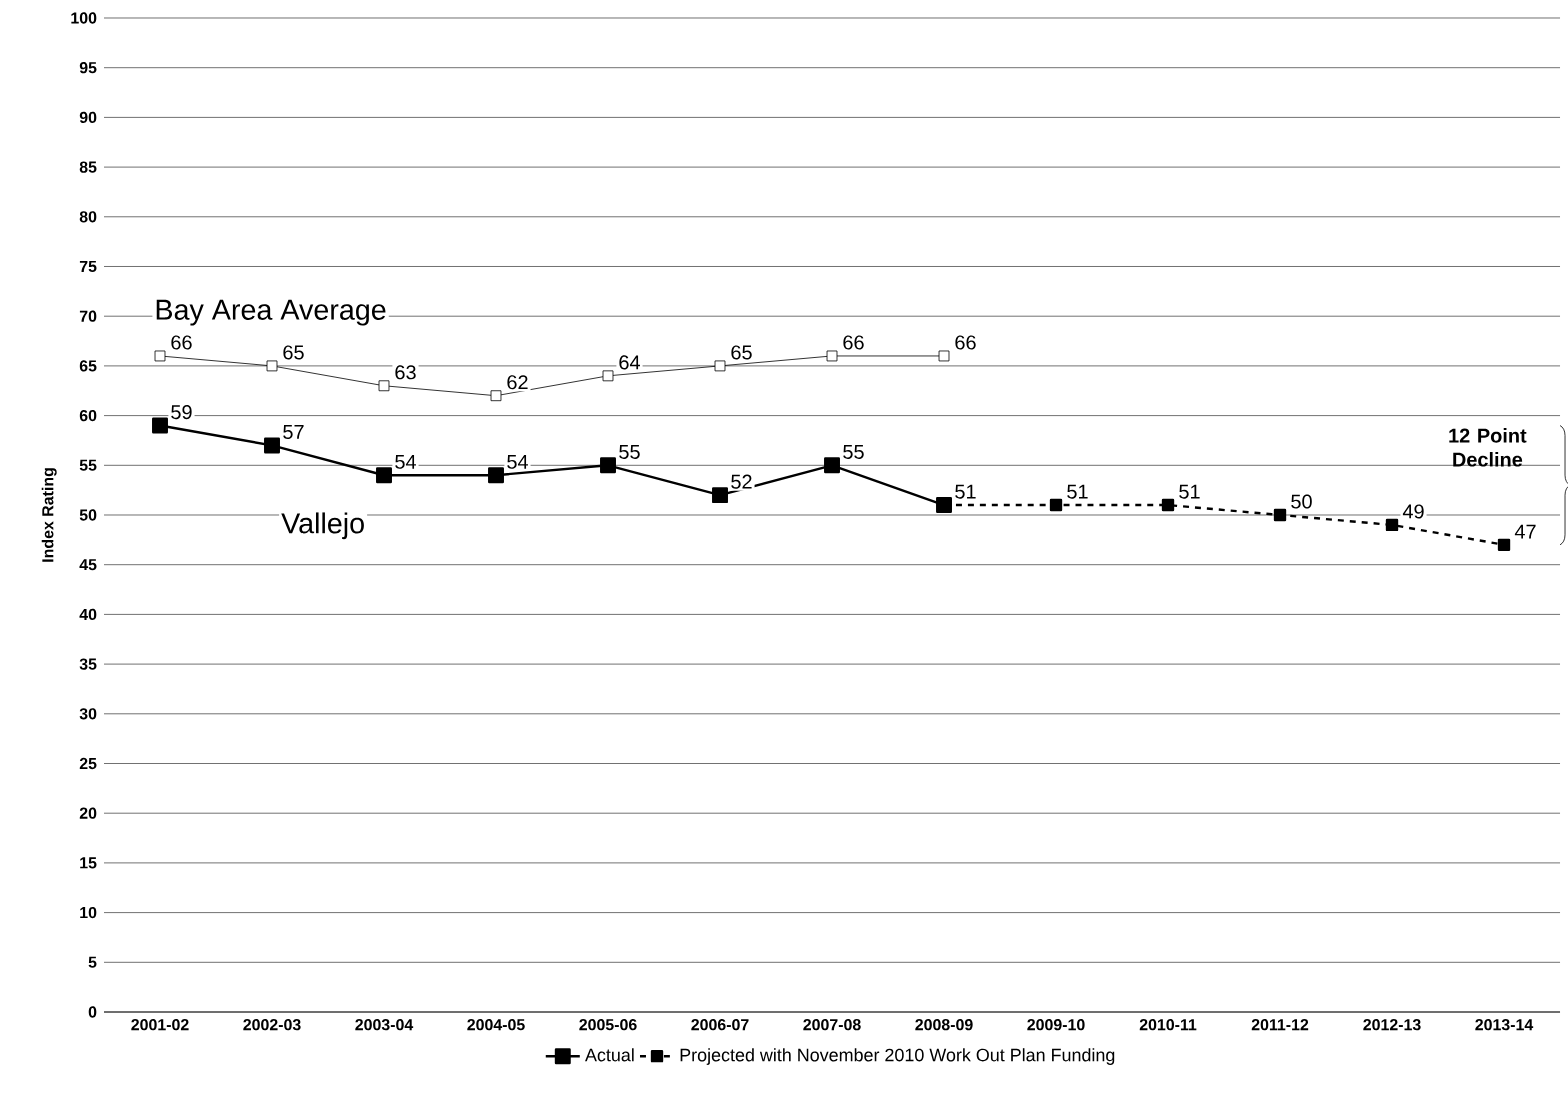  I want to click on y-tick-label: 75, so click(88, 266).